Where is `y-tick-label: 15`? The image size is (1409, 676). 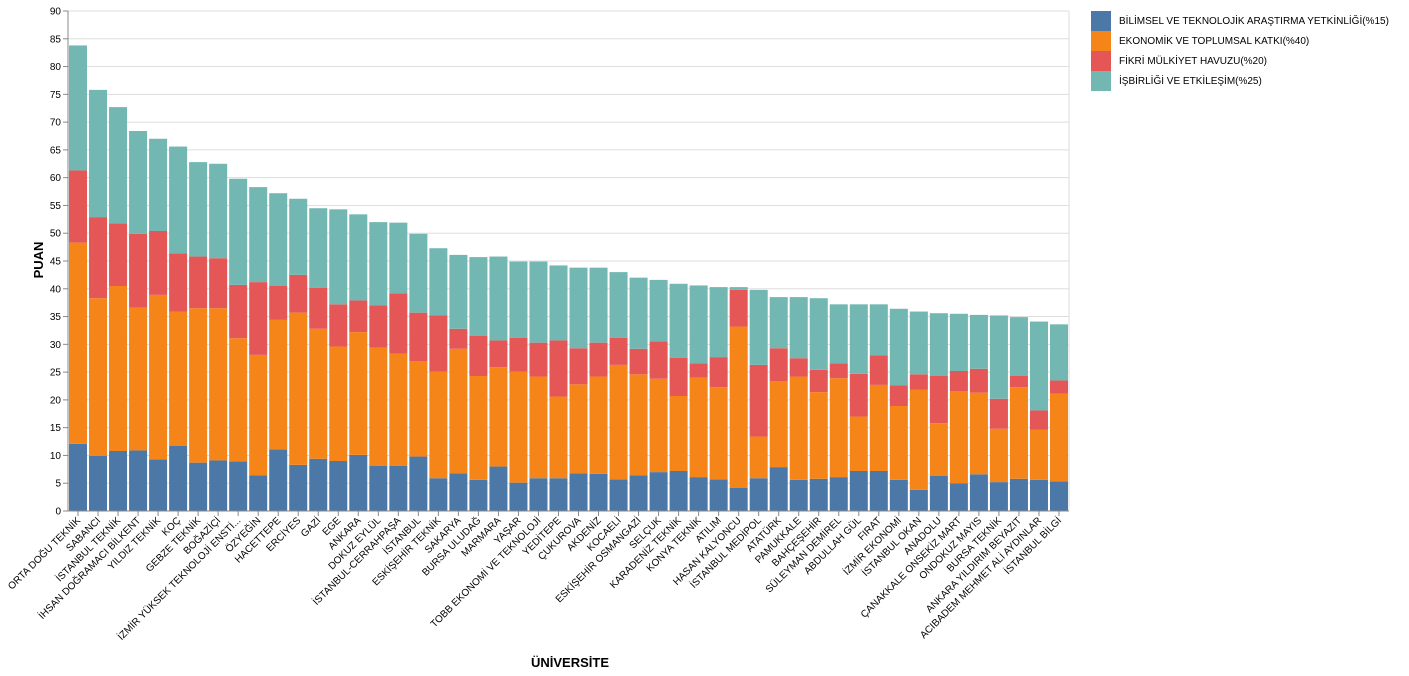 y-tick-label: 15 is located at coordinates (56, 428).